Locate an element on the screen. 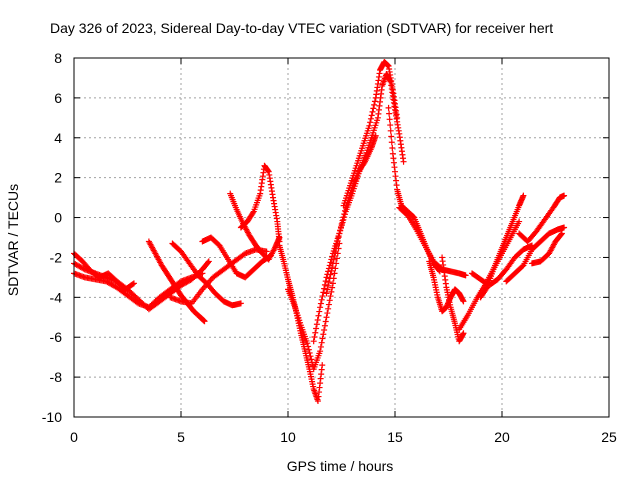  x-tick-label: 20 is located at coordinates (502, 437).